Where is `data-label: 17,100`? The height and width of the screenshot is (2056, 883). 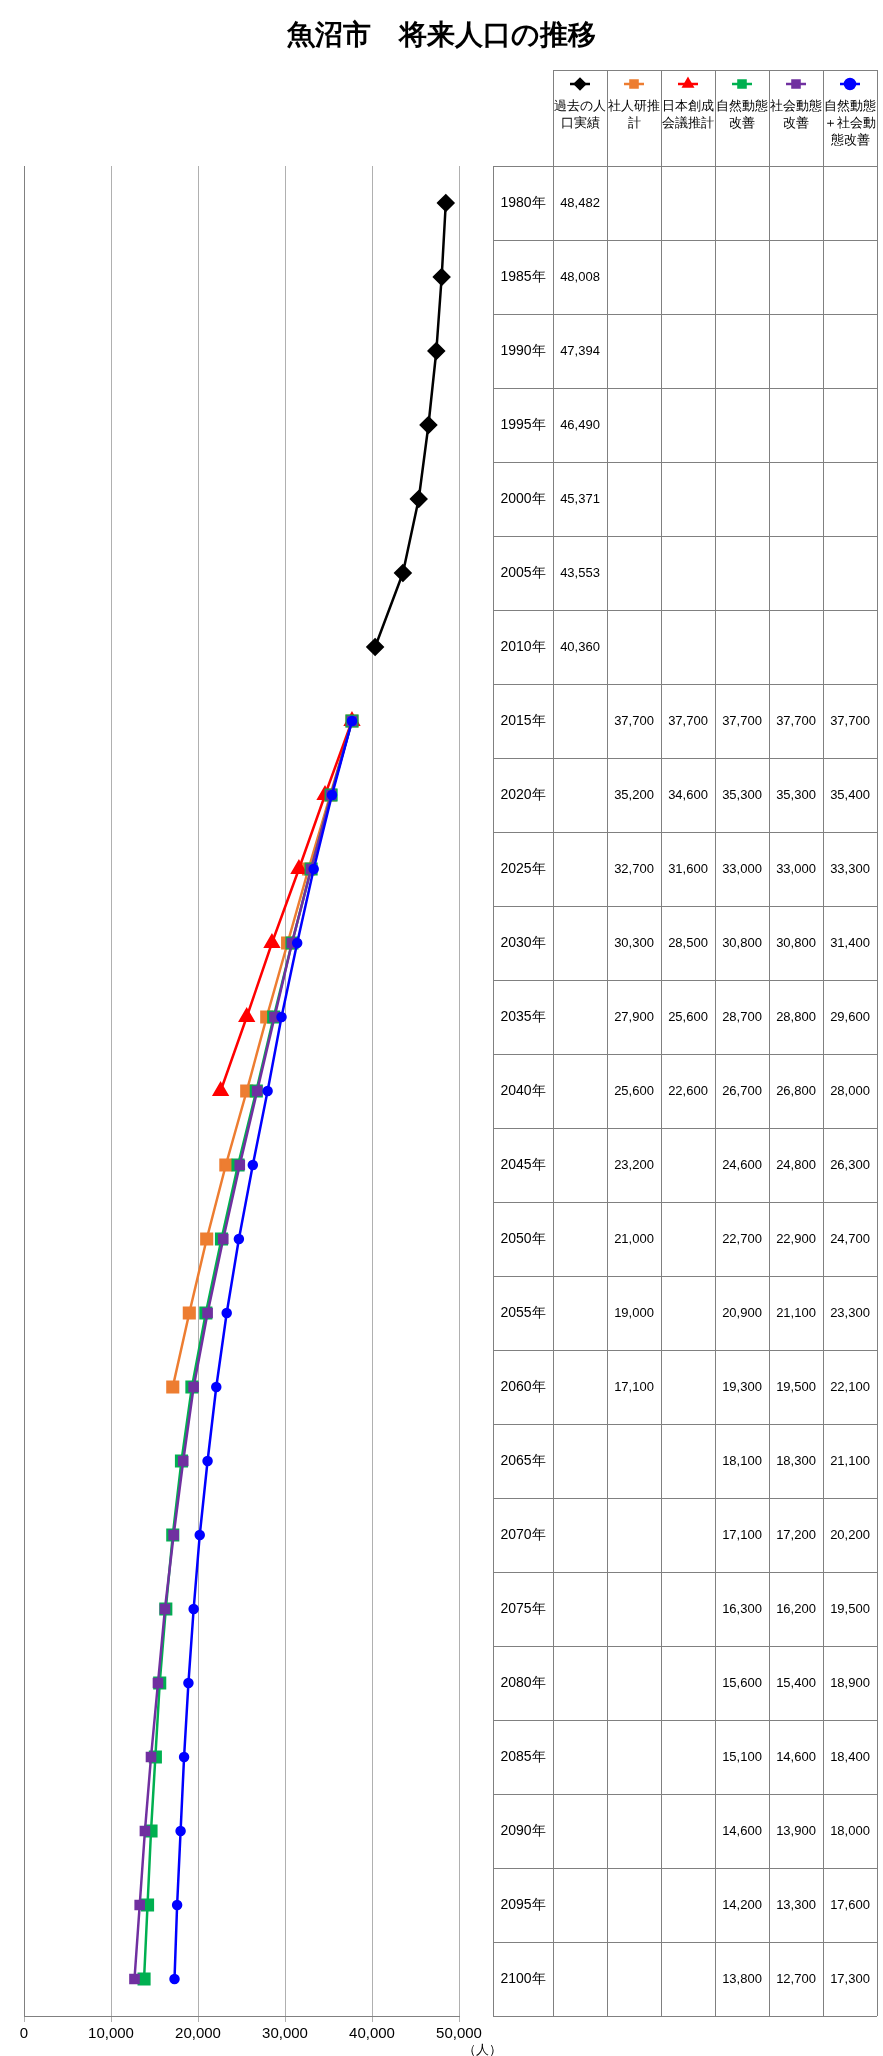
data-label: 17,100 is located at coordinates (742, 1534).